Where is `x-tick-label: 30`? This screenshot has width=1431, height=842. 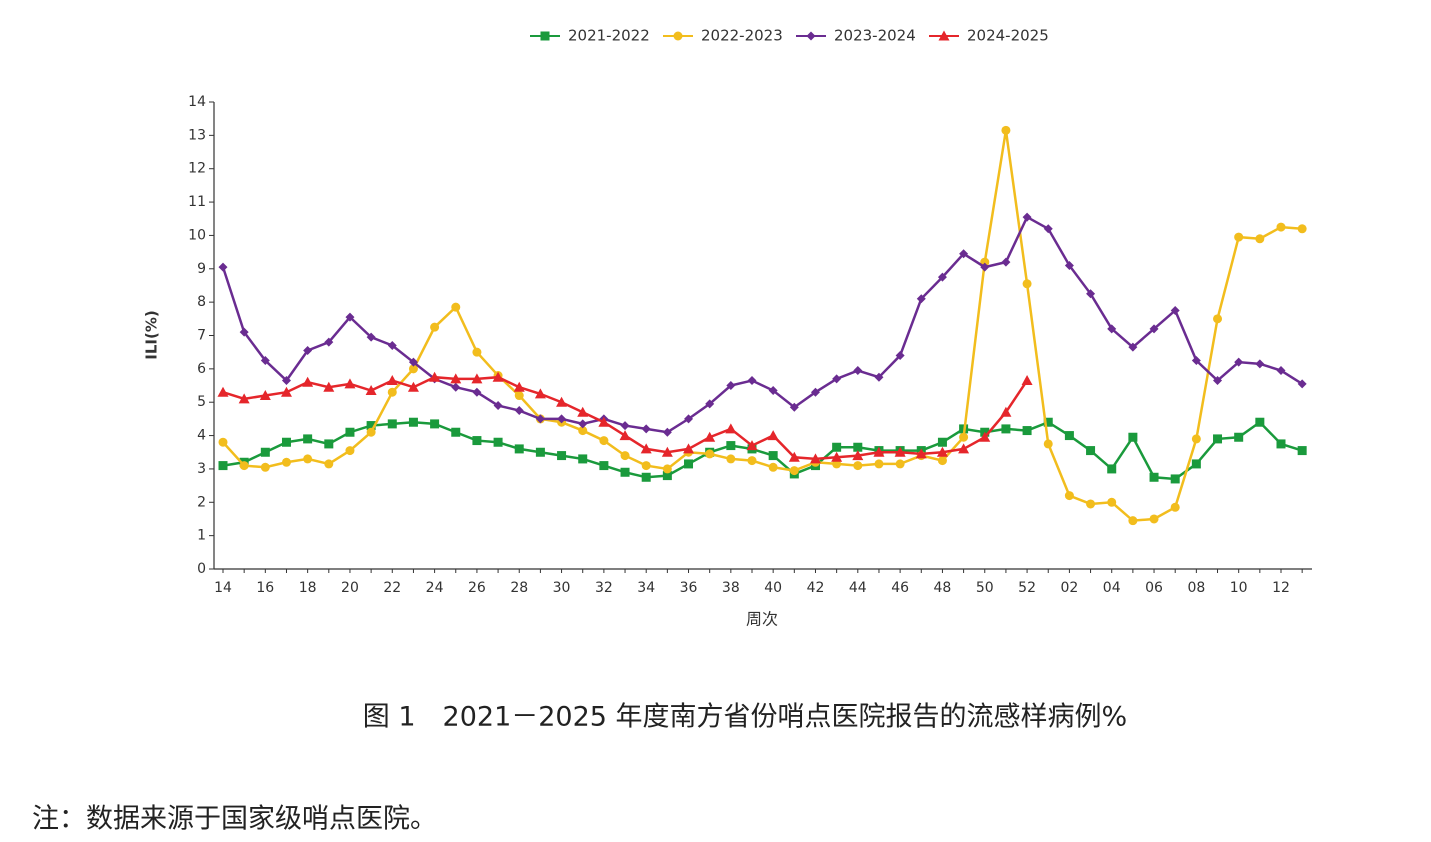 x-tick-label: 30 is located at coordinates (562, 588).